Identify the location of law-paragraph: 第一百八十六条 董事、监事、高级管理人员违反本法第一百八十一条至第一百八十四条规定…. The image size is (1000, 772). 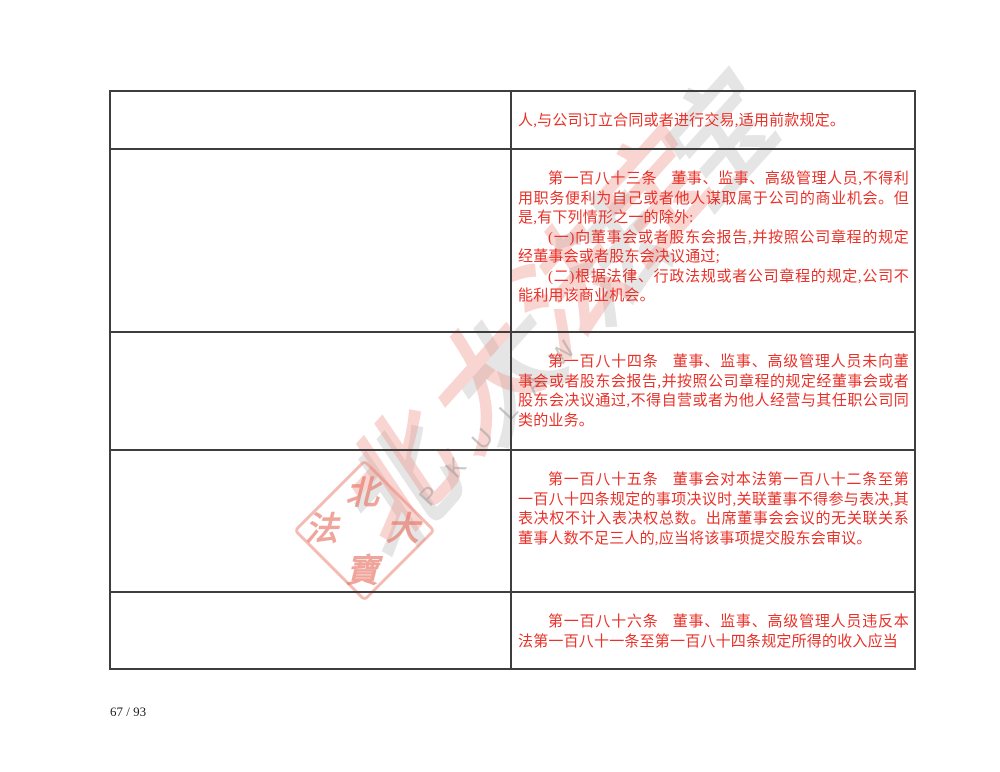
(713, 632).